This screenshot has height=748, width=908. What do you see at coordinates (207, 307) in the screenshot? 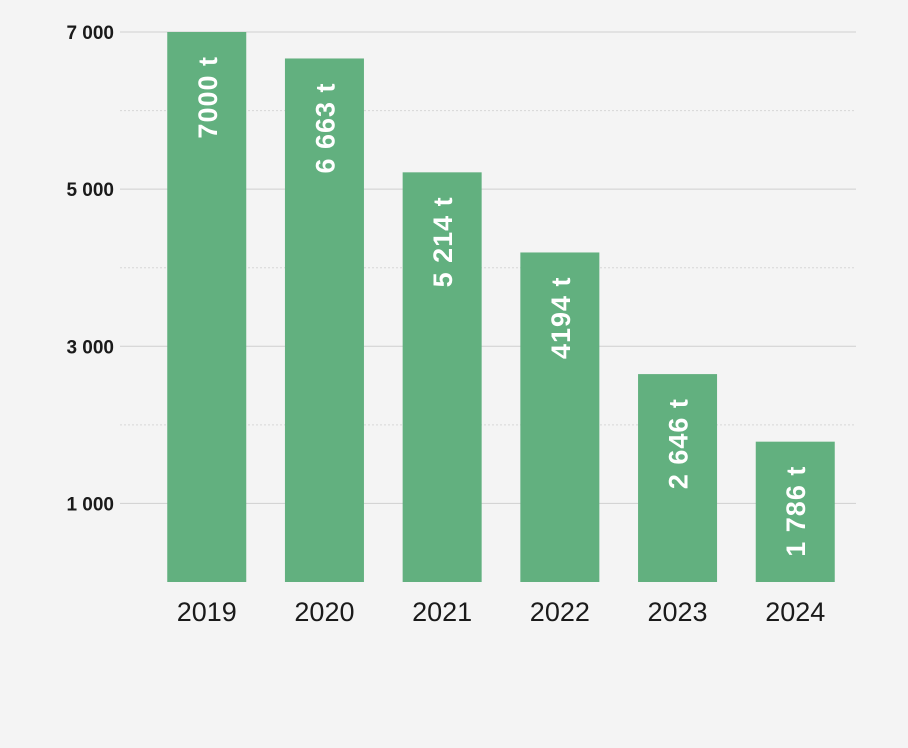
I see `bar-2019` at bounding box center [207, 307].